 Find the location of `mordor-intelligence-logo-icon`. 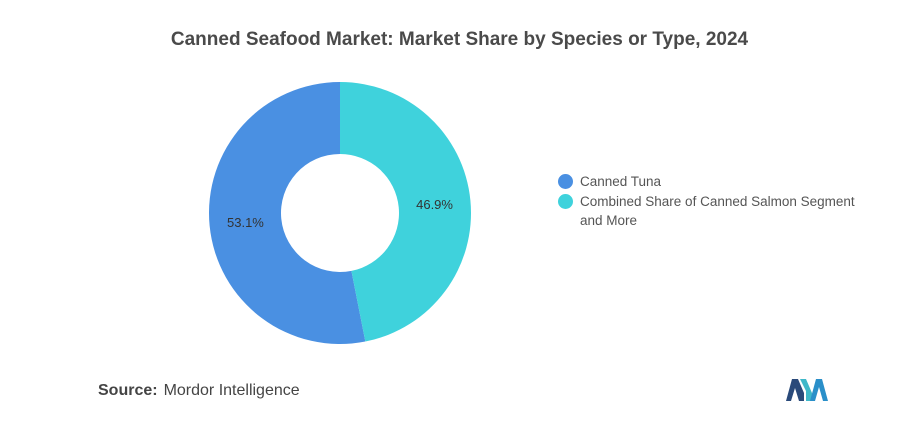

mordor-intelligence-logo-icon is located at coordinates (807, 390).